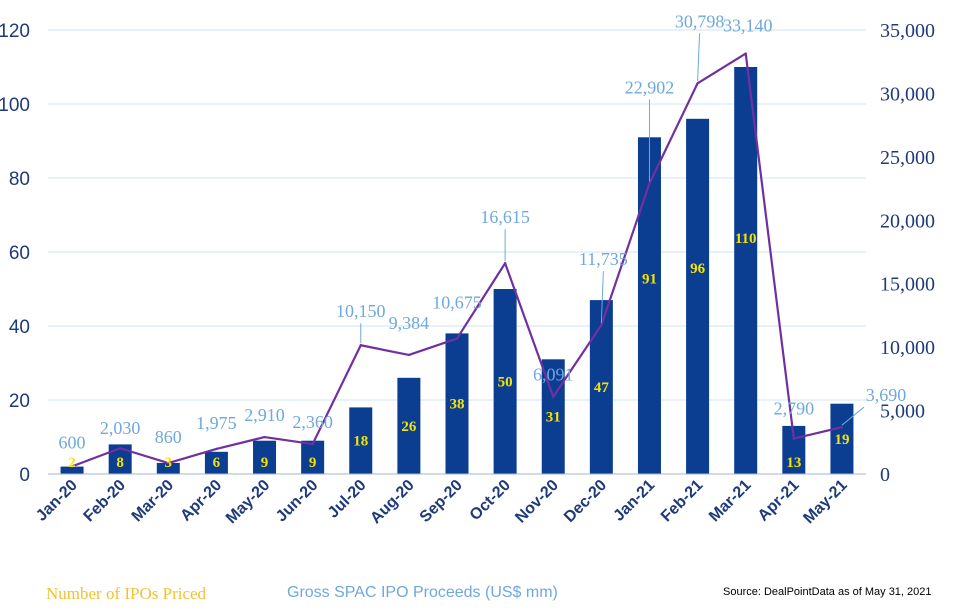  I want to click on right-tick-label: 5,000, so click(902, 412).